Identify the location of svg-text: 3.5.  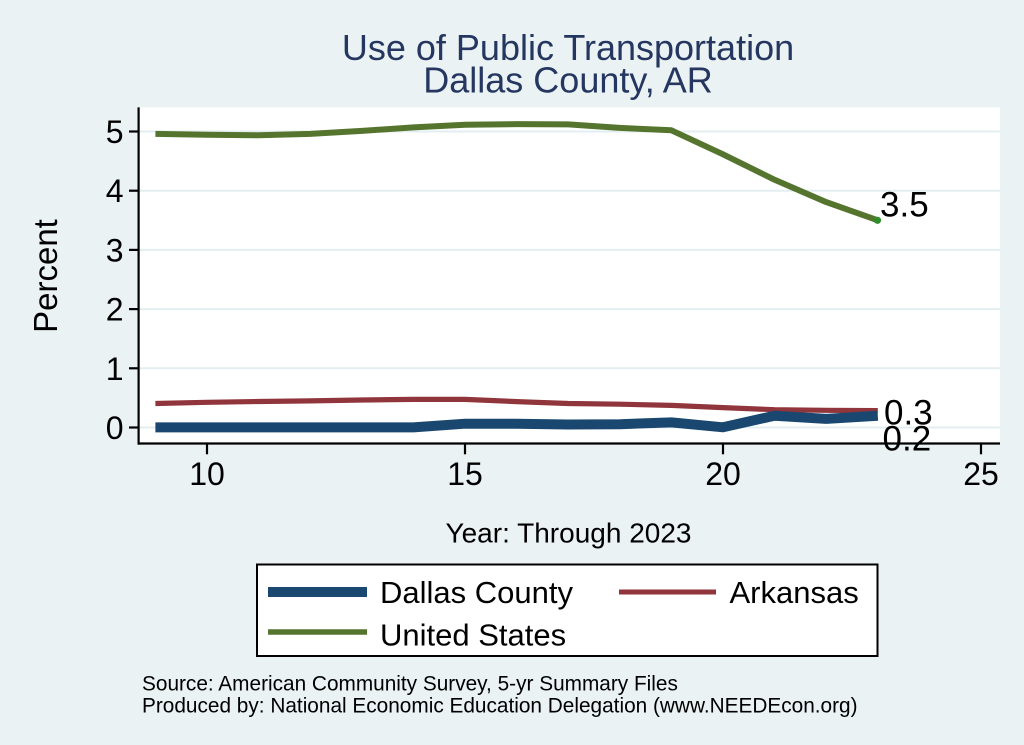
(904, 204).